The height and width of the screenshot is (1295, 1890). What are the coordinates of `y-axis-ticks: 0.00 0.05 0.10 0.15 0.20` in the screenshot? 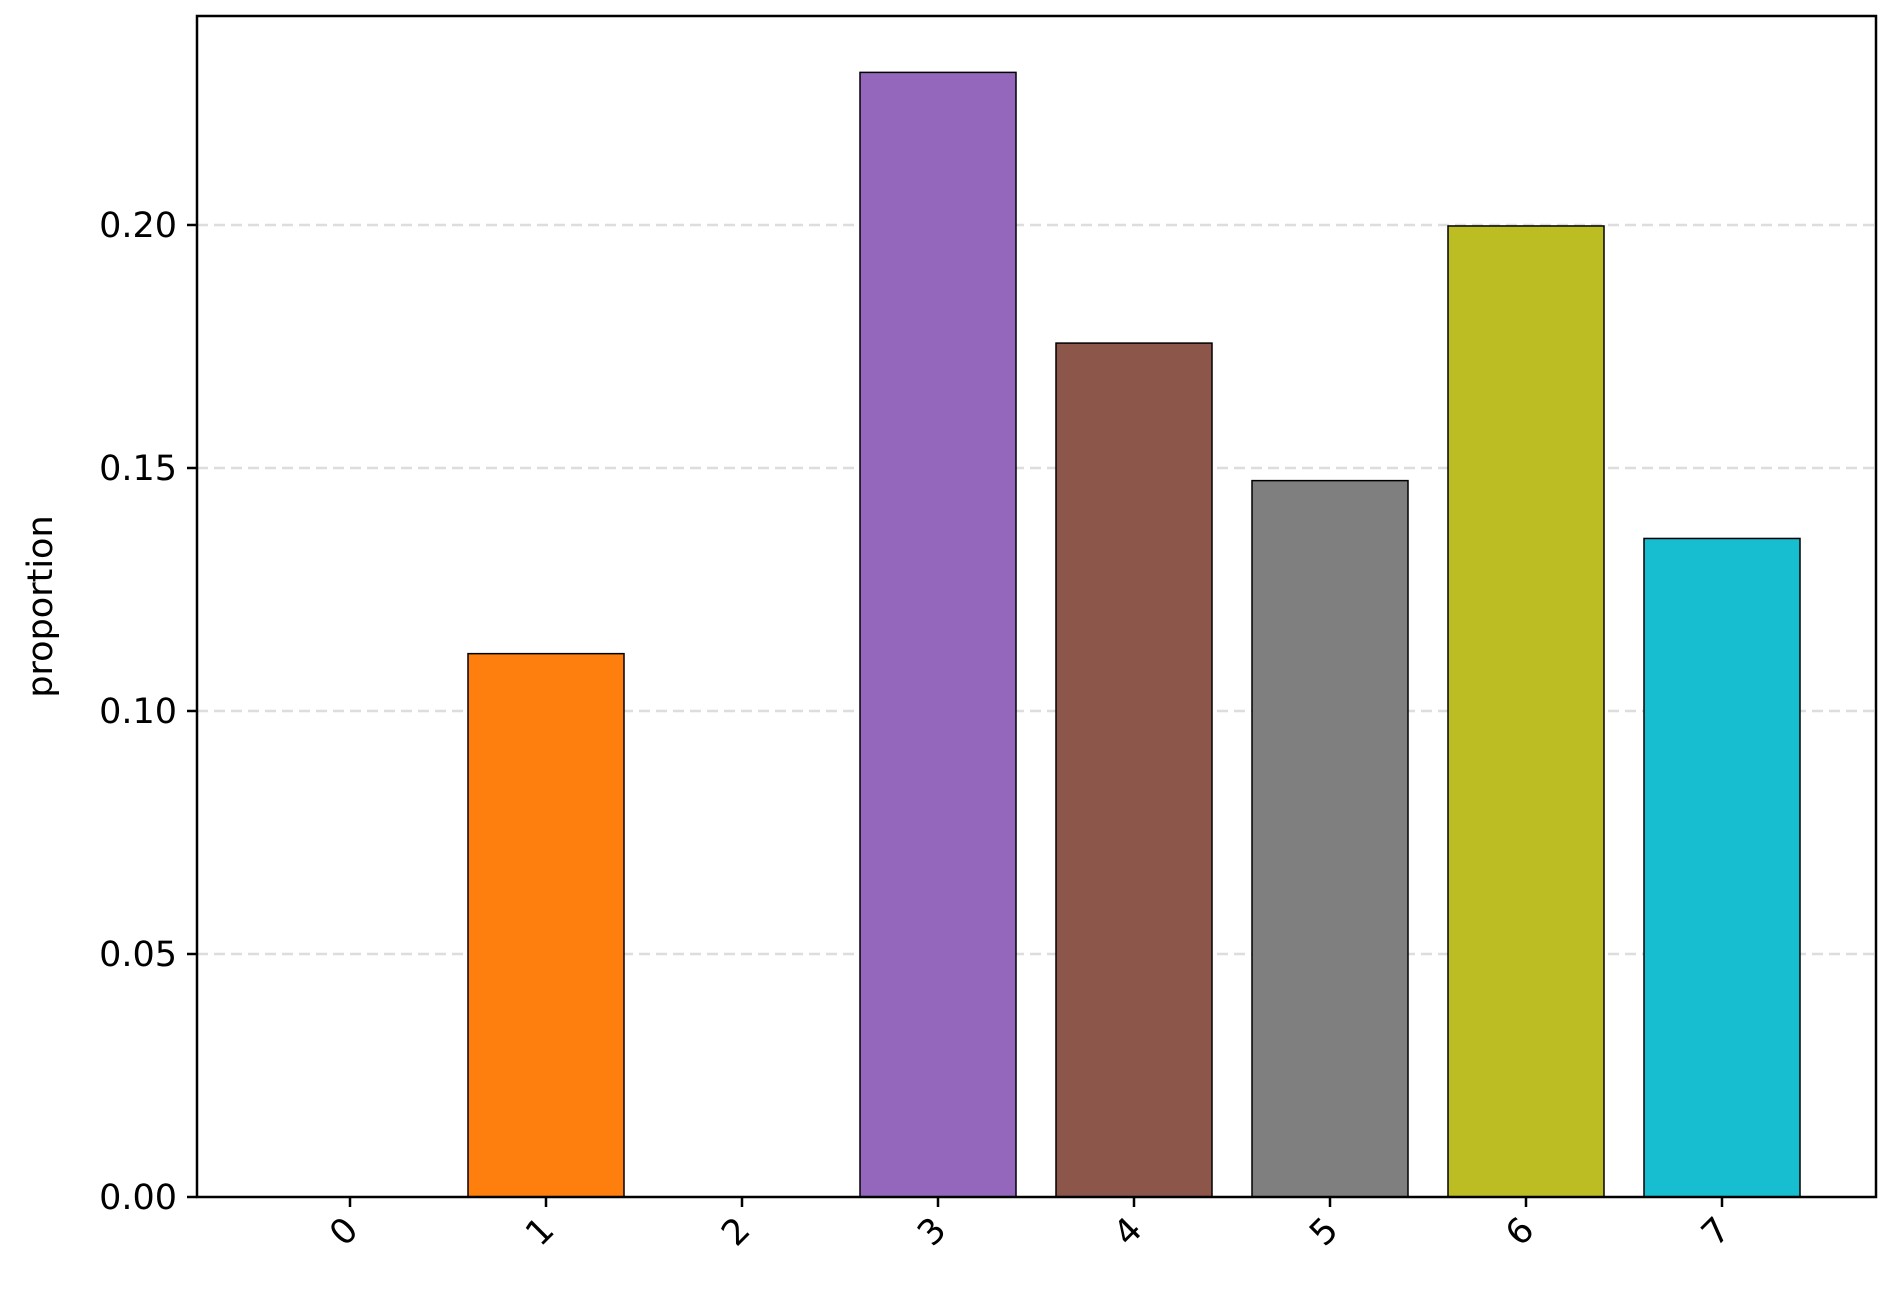 It's located at (148, 712).